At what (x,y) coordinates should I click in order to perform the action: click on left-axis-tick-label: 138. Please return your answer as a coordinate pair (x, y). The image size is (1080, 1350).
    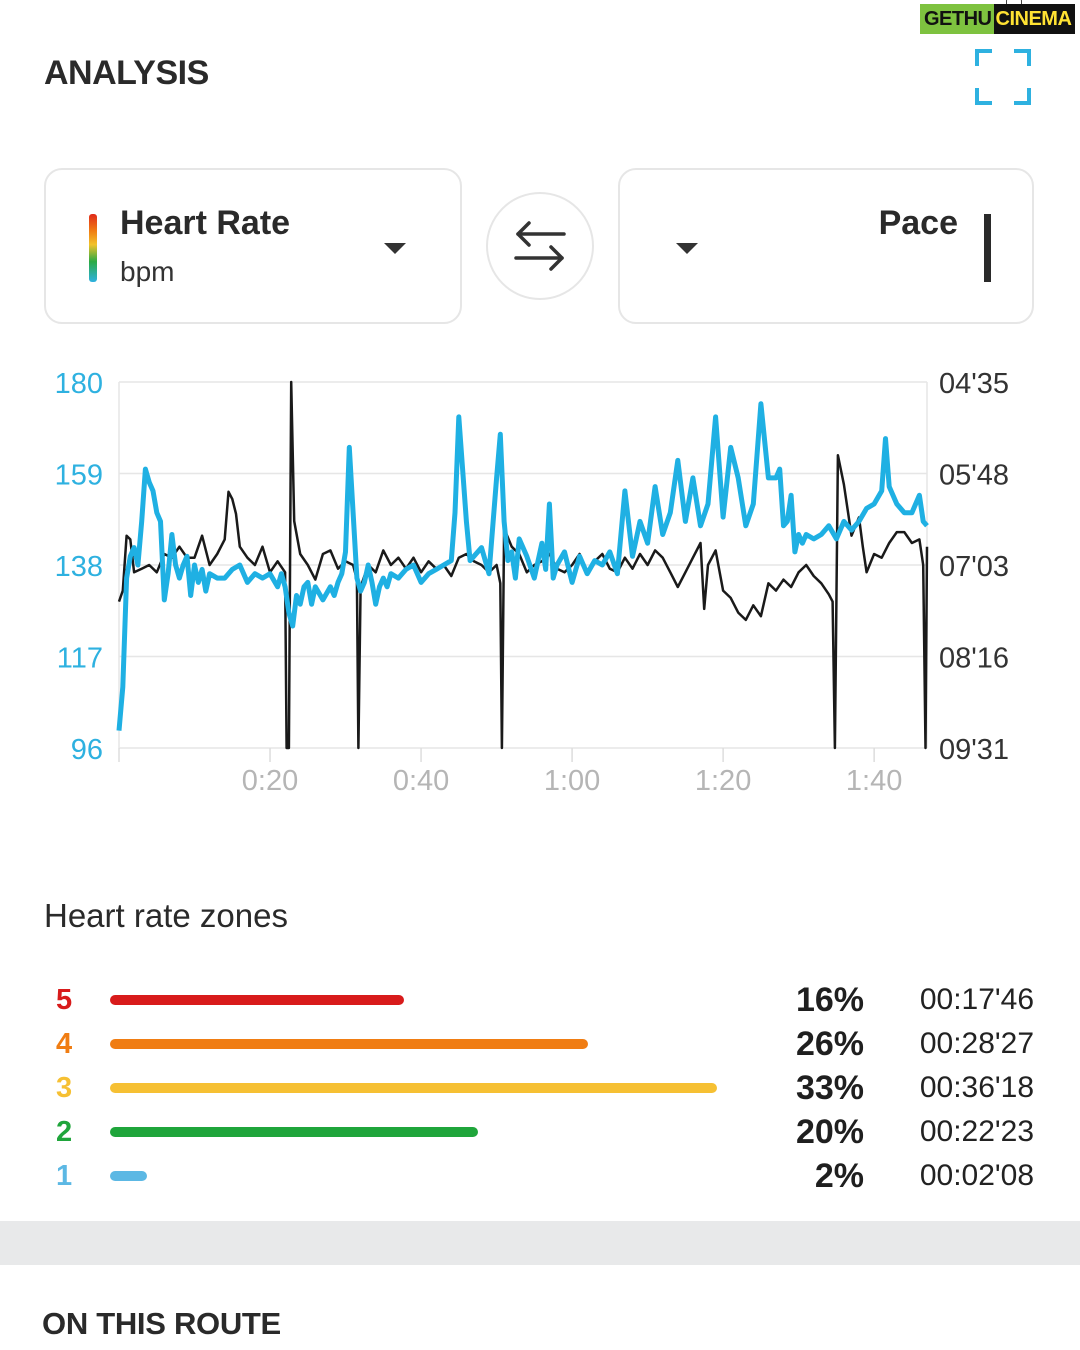
    Looking at the image, I should click on (79, 567).